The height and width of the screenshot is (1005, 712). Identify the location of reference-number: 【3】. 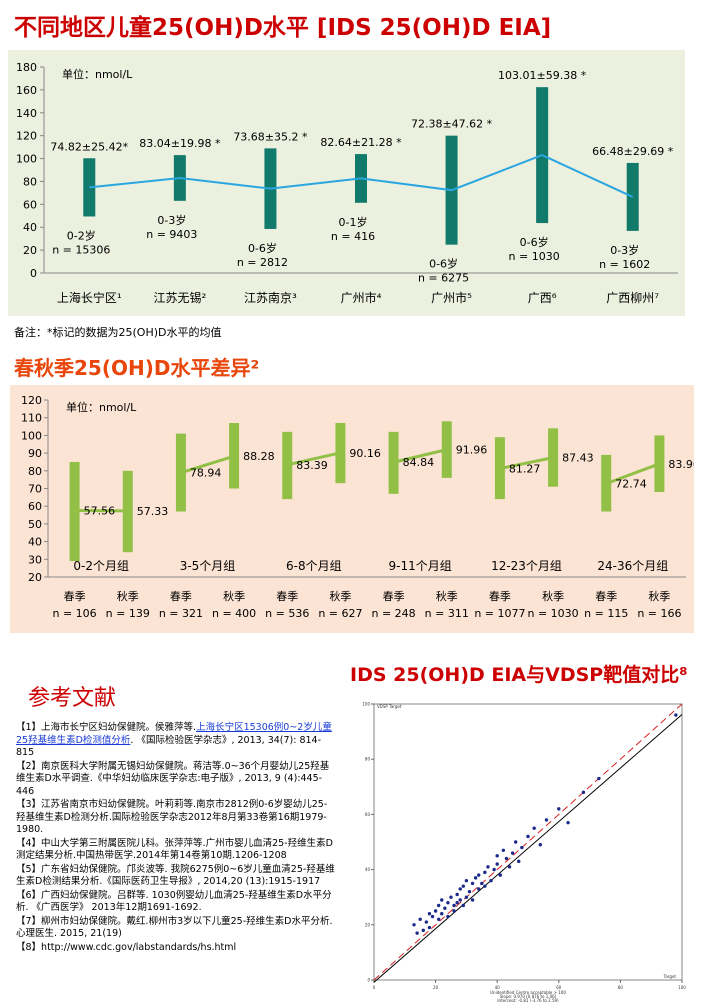
(29, 804).